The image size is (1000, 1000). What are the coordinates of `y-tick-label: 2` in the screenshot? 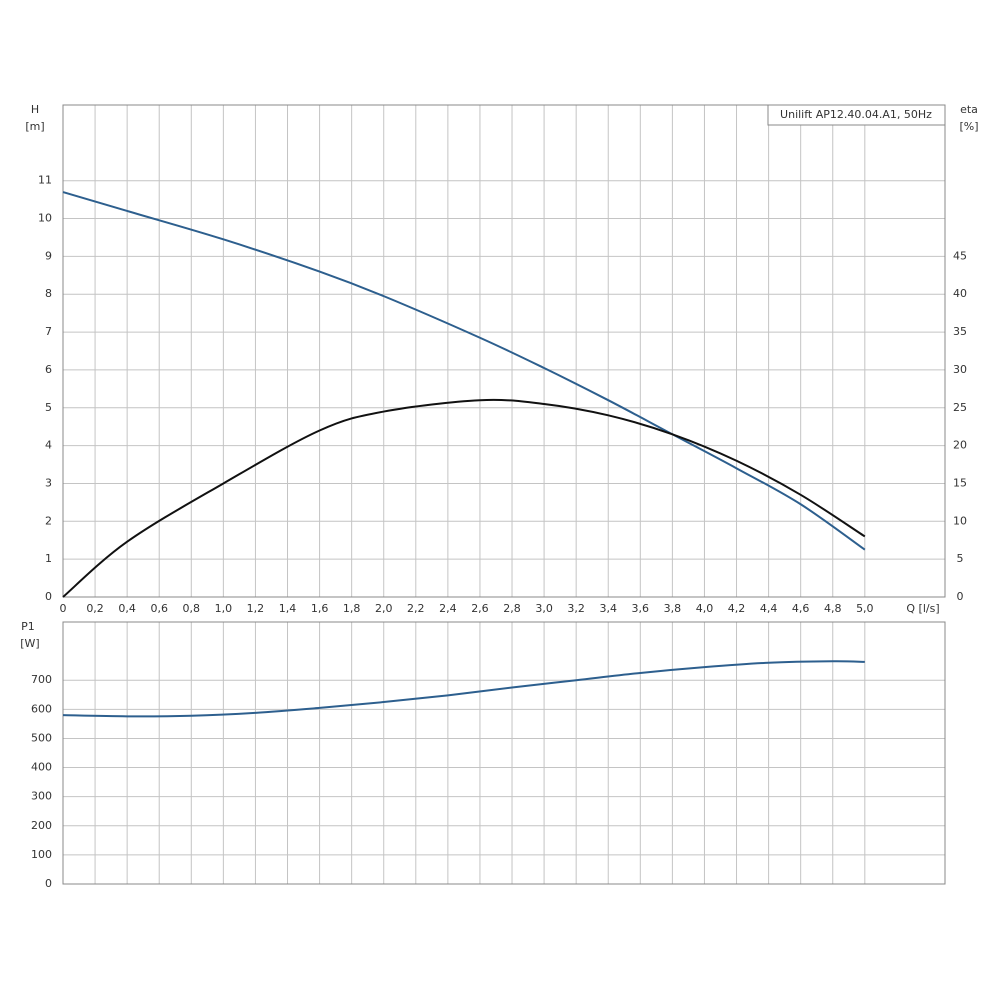 It's located at (48, 520).